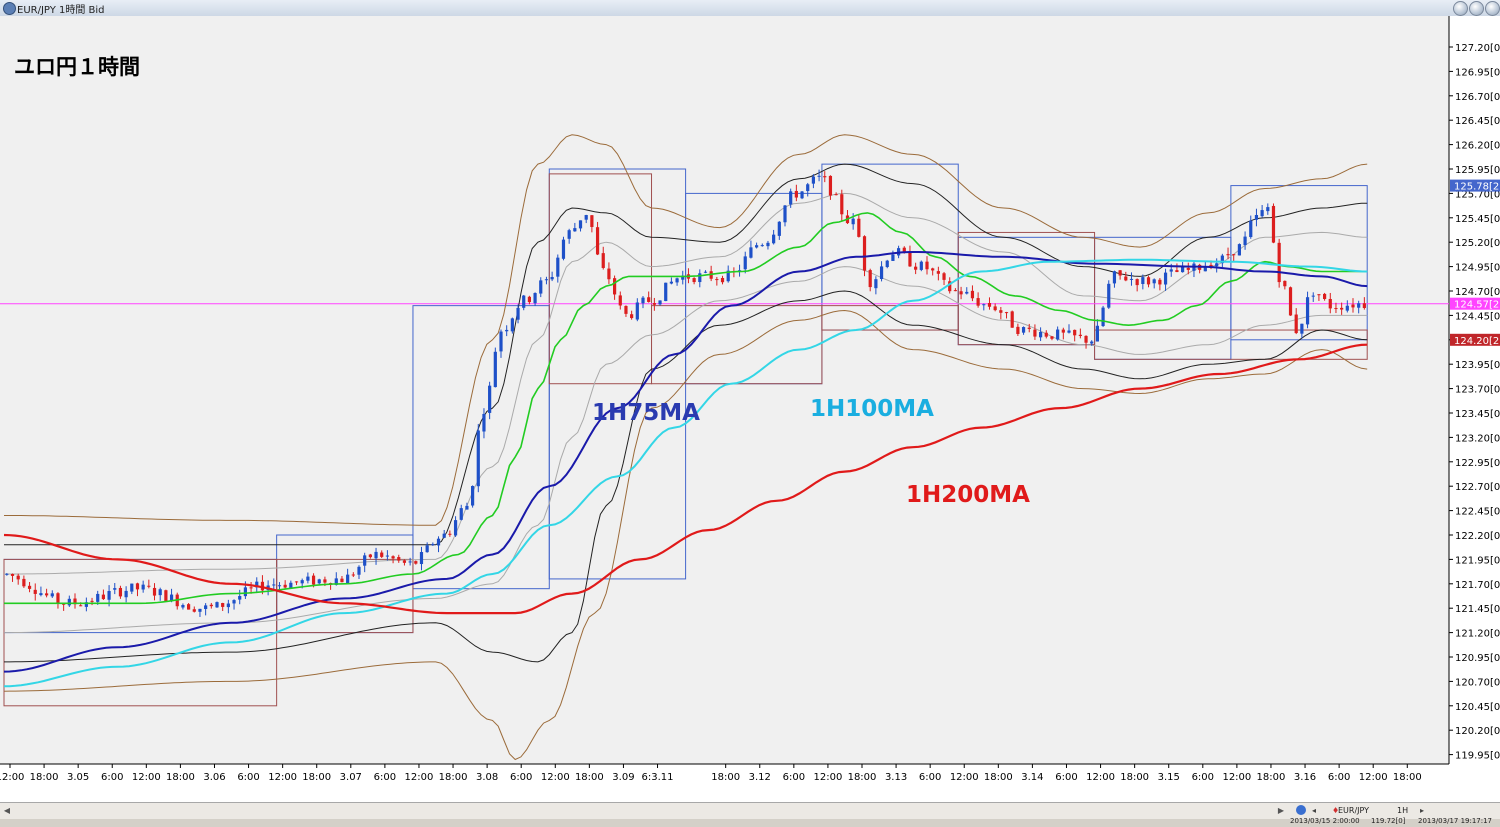 The width and height of the screenshot is (1500, 827). I want to click on x-tick-label: 3.13, so click(896, 777).